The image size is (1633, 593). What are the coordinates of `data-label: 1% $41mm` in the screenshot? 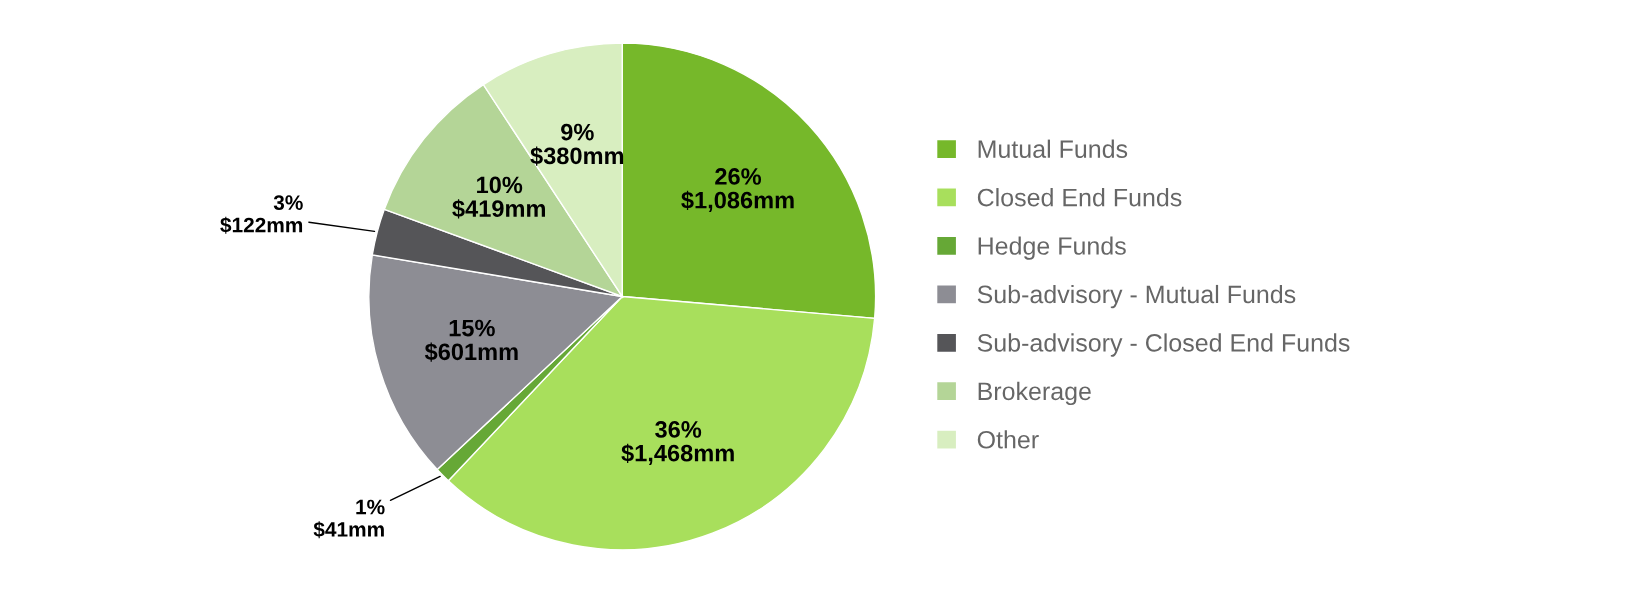 It's located at (349, 519).